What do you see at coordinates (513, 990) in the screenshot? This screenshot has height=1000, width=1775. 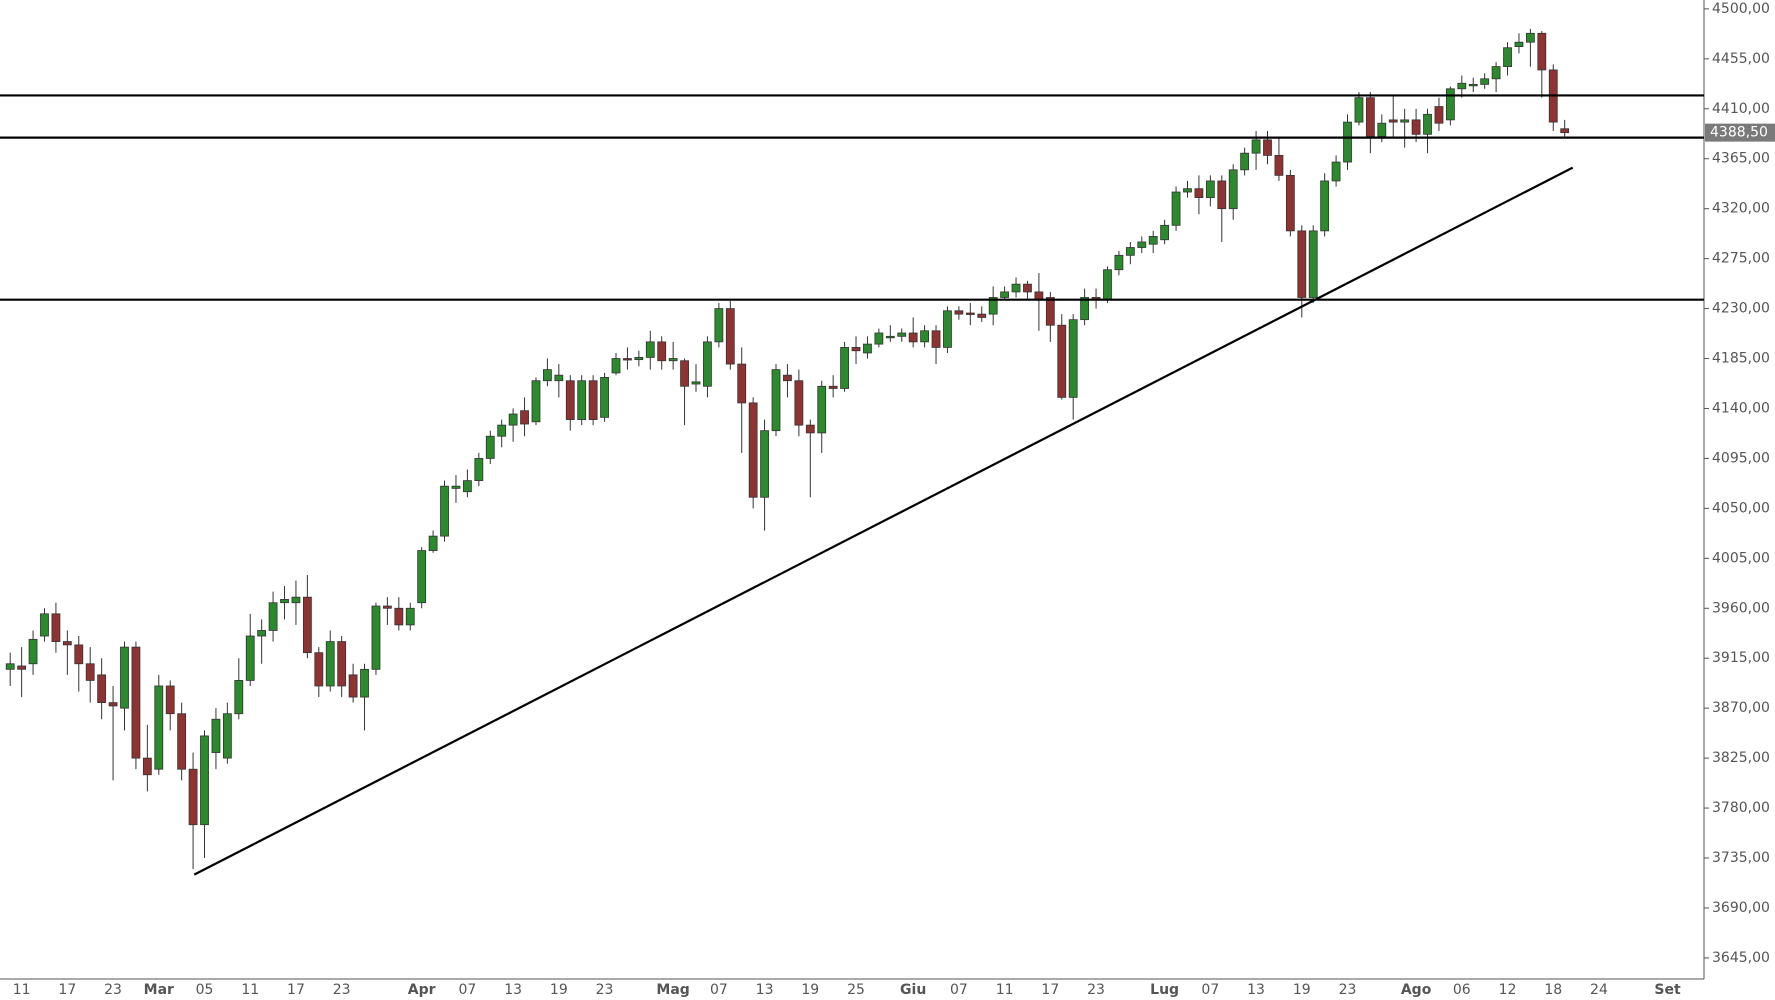 I see `x-tick-label: 13` at bounding box center [513, 990].